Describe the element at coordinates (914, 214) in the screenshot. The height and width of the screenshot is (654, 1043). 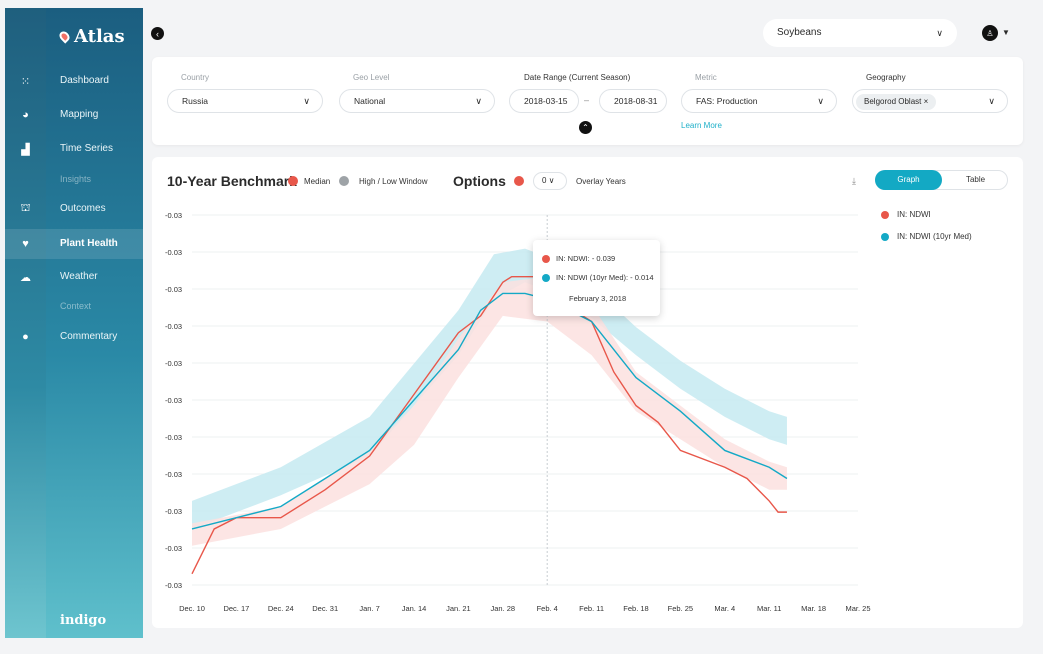
I see `legend-label-ndwi: IN: NDWI` at that location.